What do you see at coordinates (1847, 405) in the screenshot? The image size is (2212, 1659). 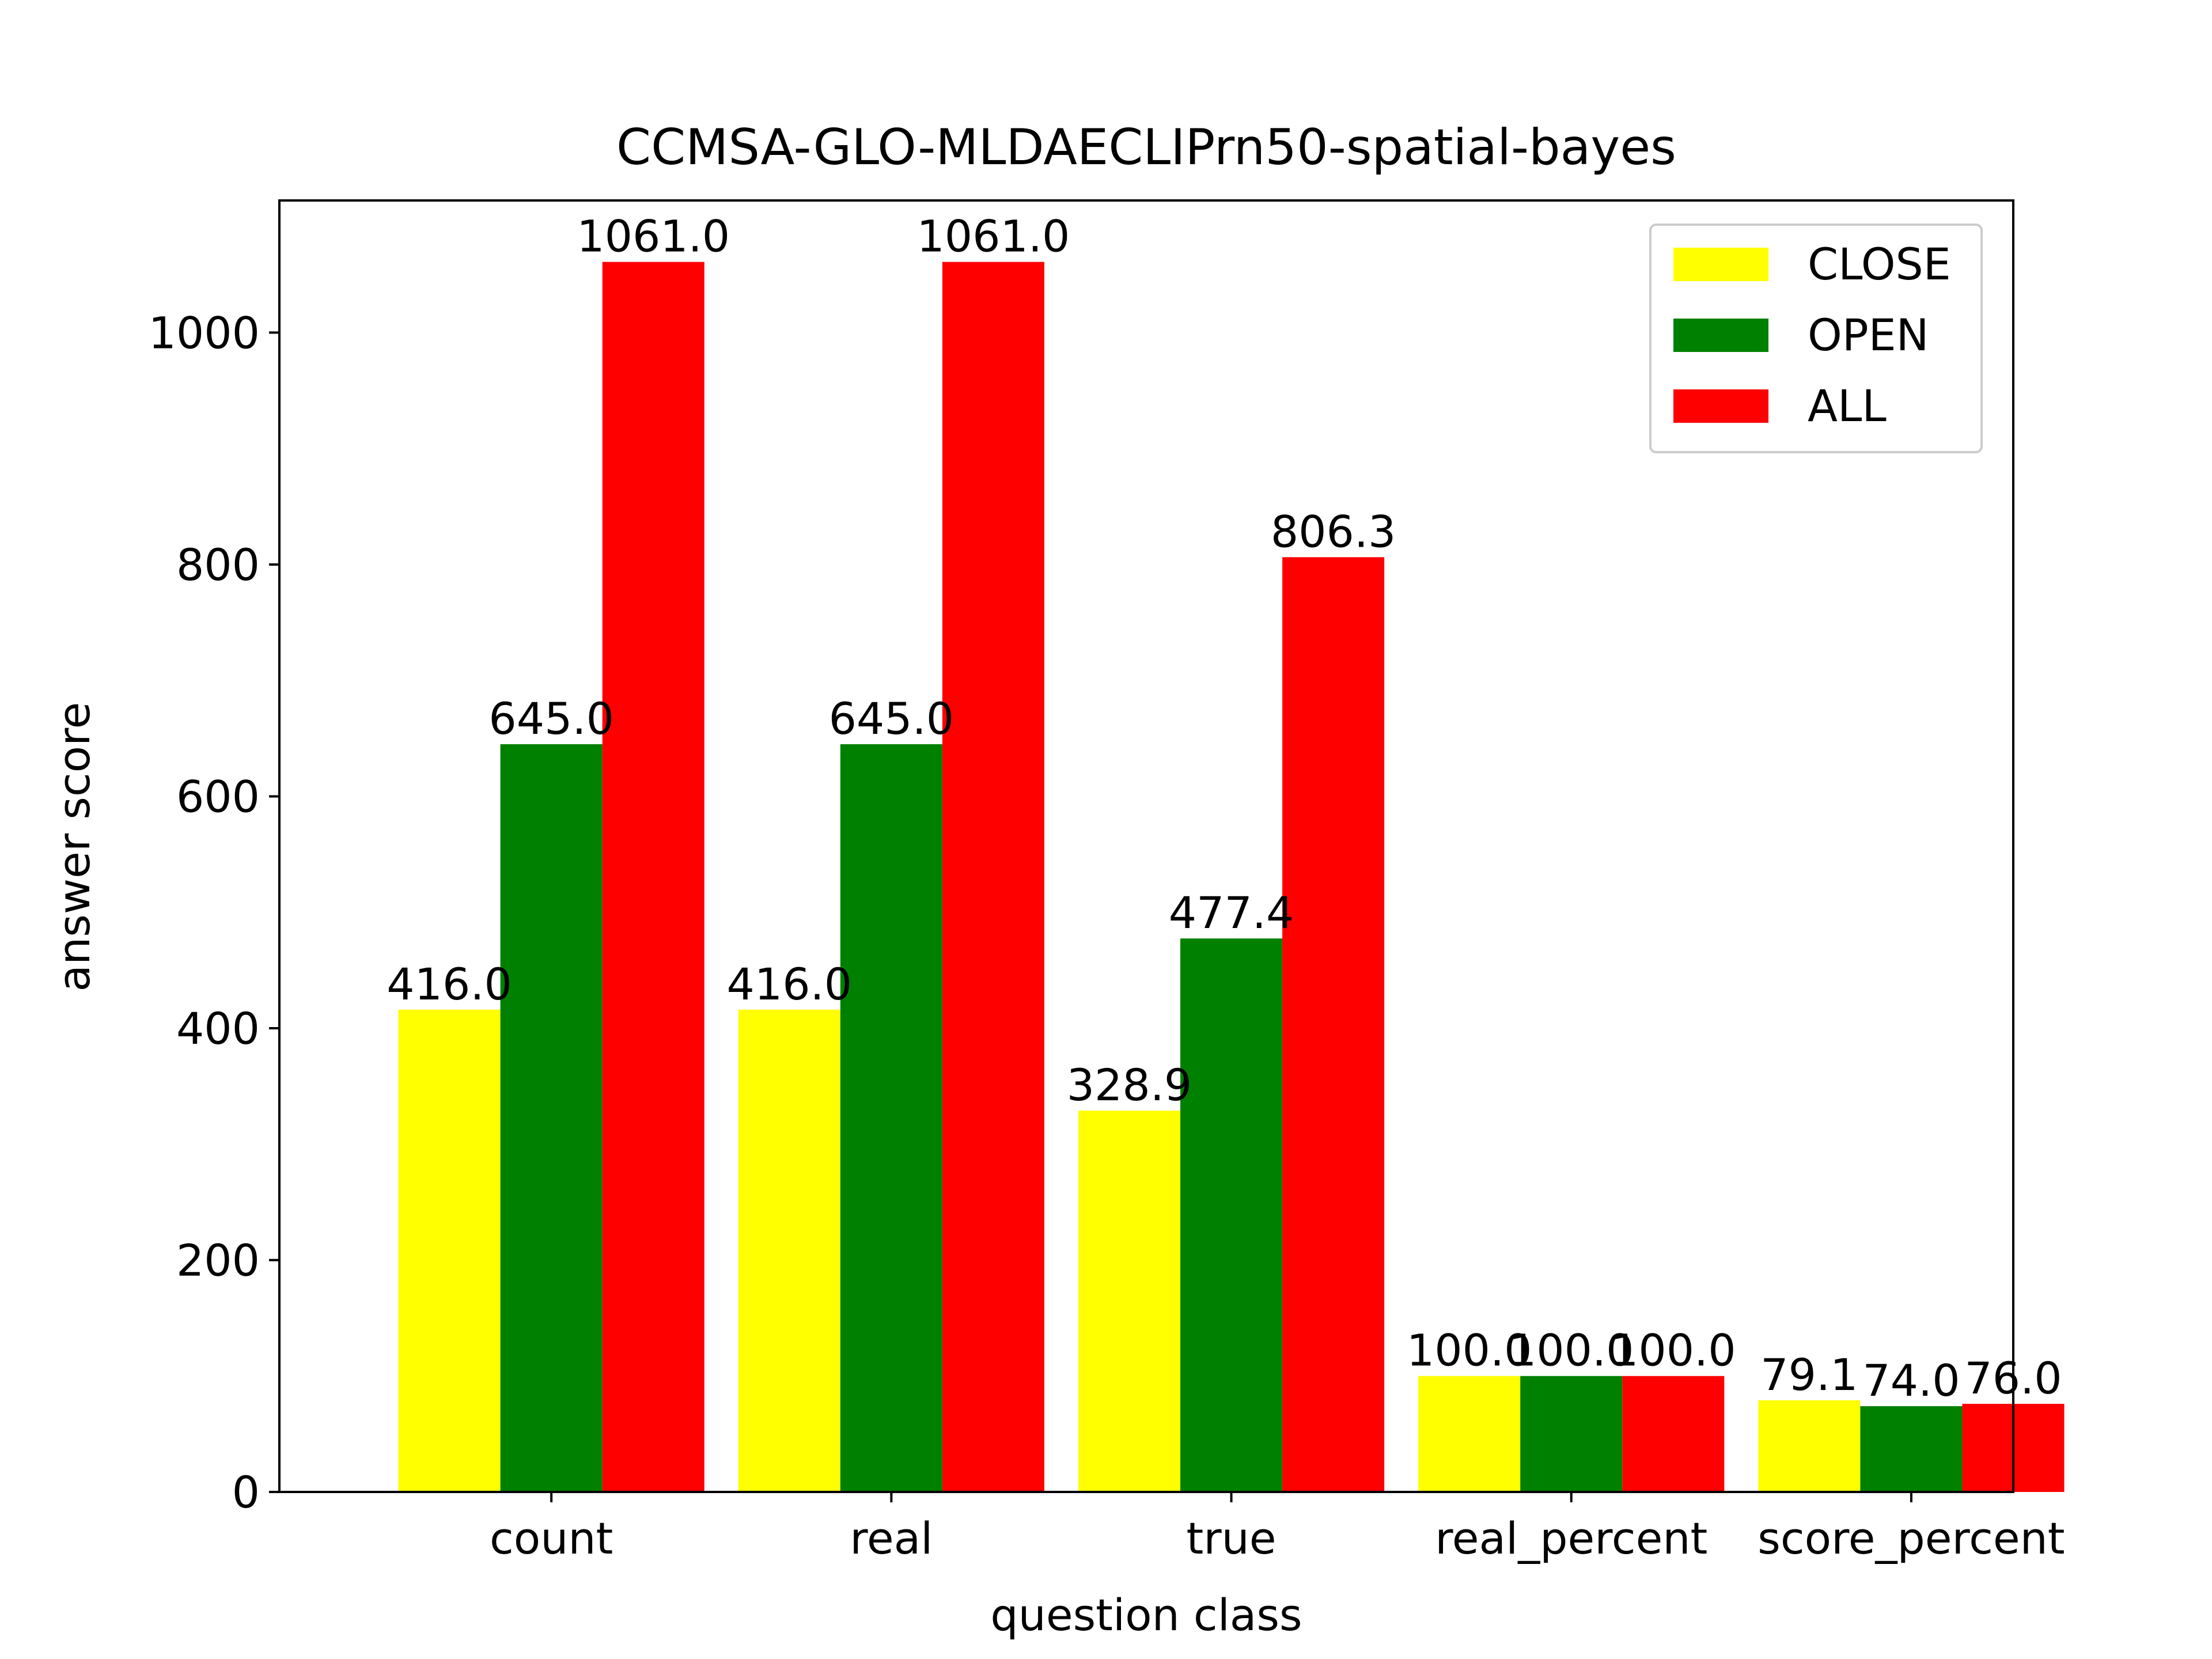 I see `legend-label-all: ALL` at bounding box center [1847, 405].